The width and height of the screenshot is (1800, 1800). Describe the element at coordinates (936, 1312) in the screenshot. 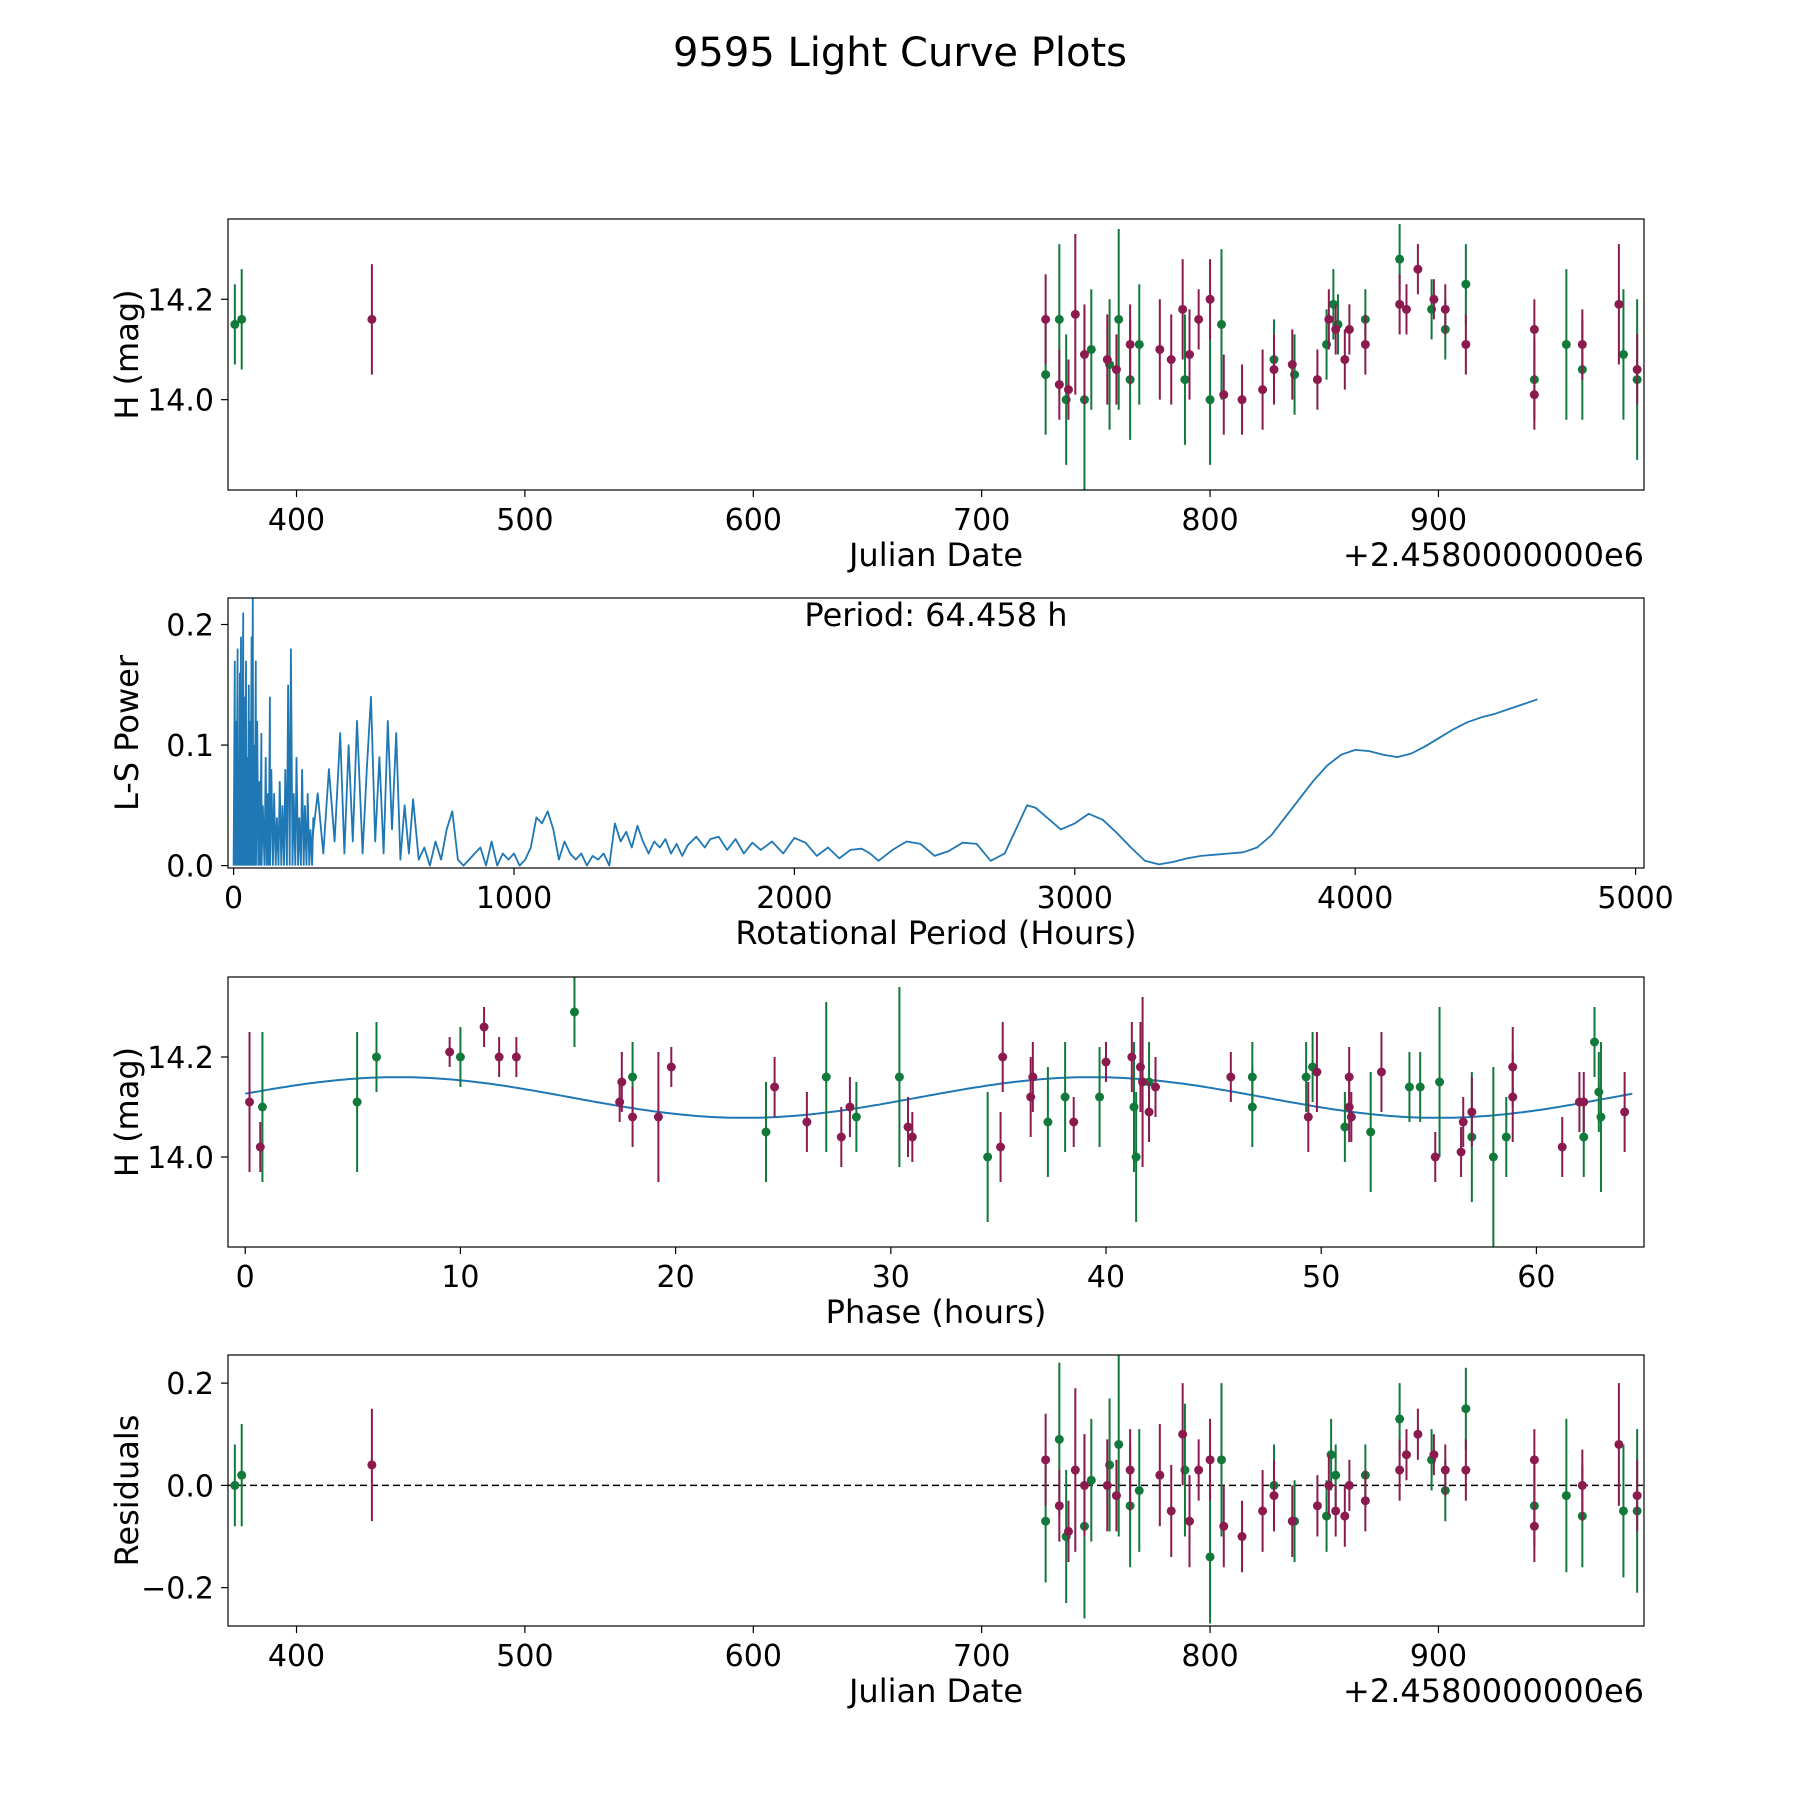

I see `x-axis-label: Phase (hours)` at that location.